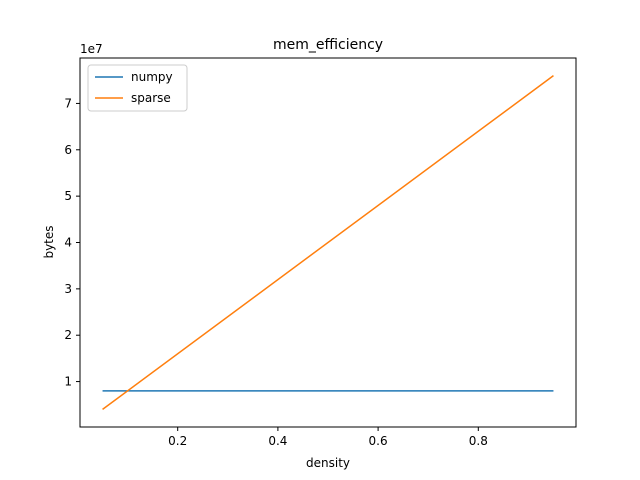  I want to click on y-tick-label: 4, so click(68, 243).